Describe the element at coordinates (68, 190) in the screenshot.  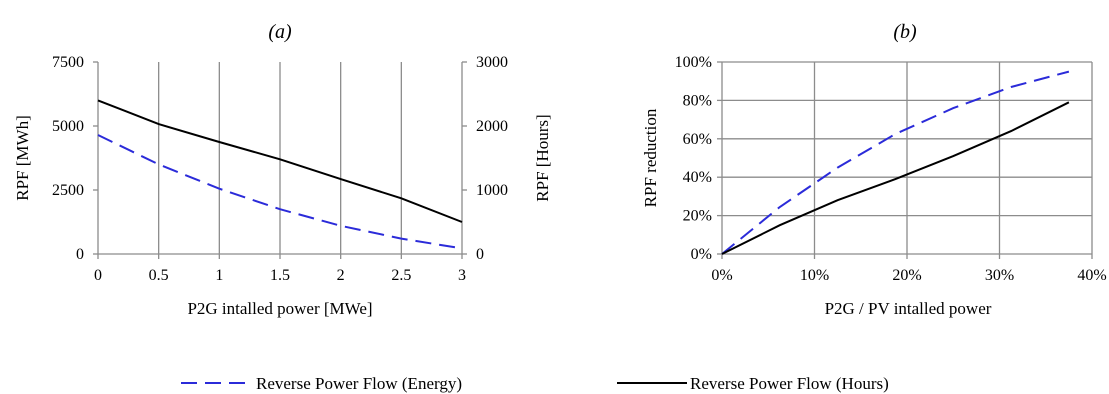
I see `panel-a-y-tick-label: 2500` at that location.